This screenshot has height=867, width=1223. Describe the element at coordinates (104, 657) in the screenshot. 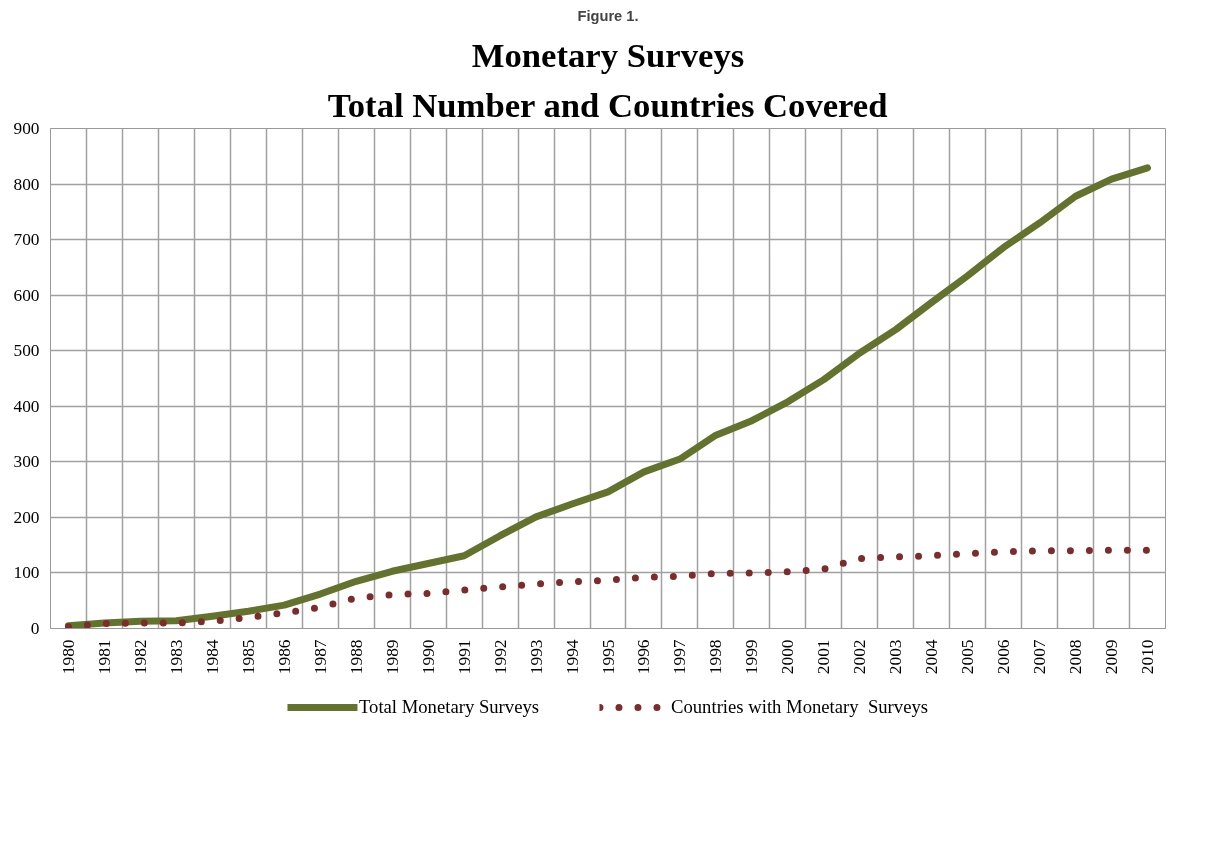

I see `x-tick-label: 1981` at that location.